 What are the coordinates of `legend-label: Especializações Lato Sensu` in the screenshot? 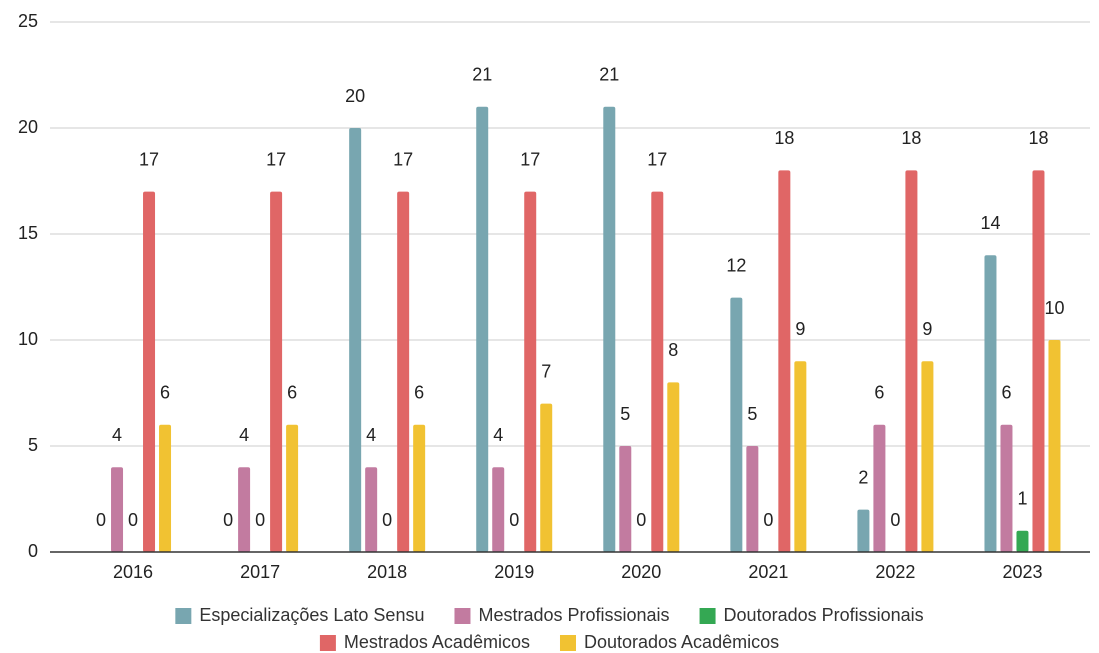 It's located at (311, 615).